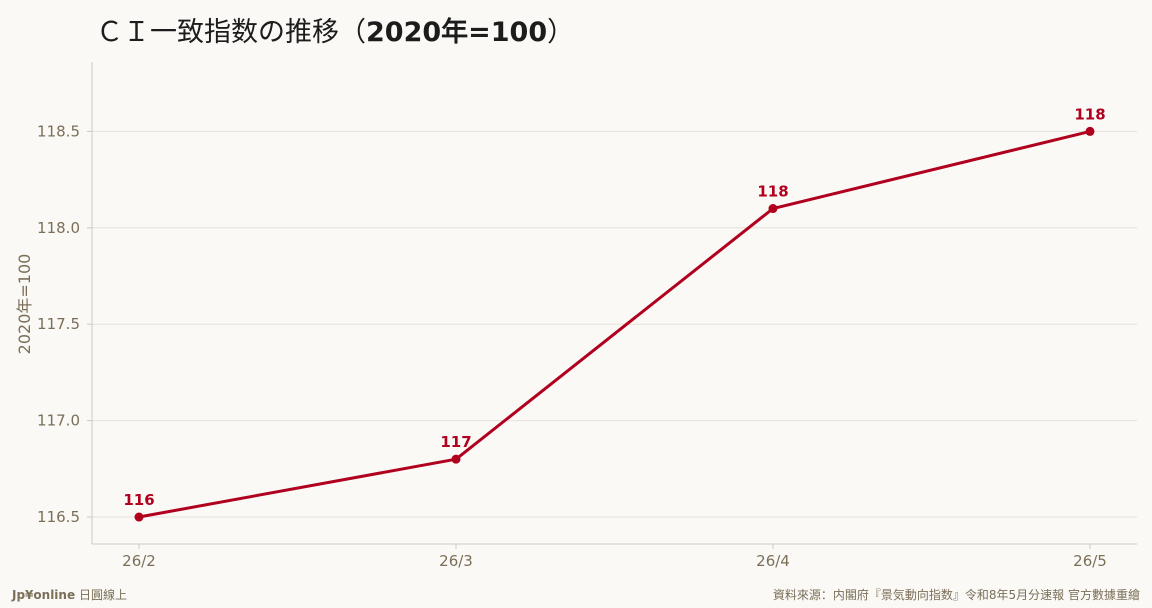 The width and height of the screenshot is (1152, 608). What do you see at coordinates (457, 32) in the screenshot?
I see `chart-title-bold: 2020年=100` at bounding box center [457, 32].